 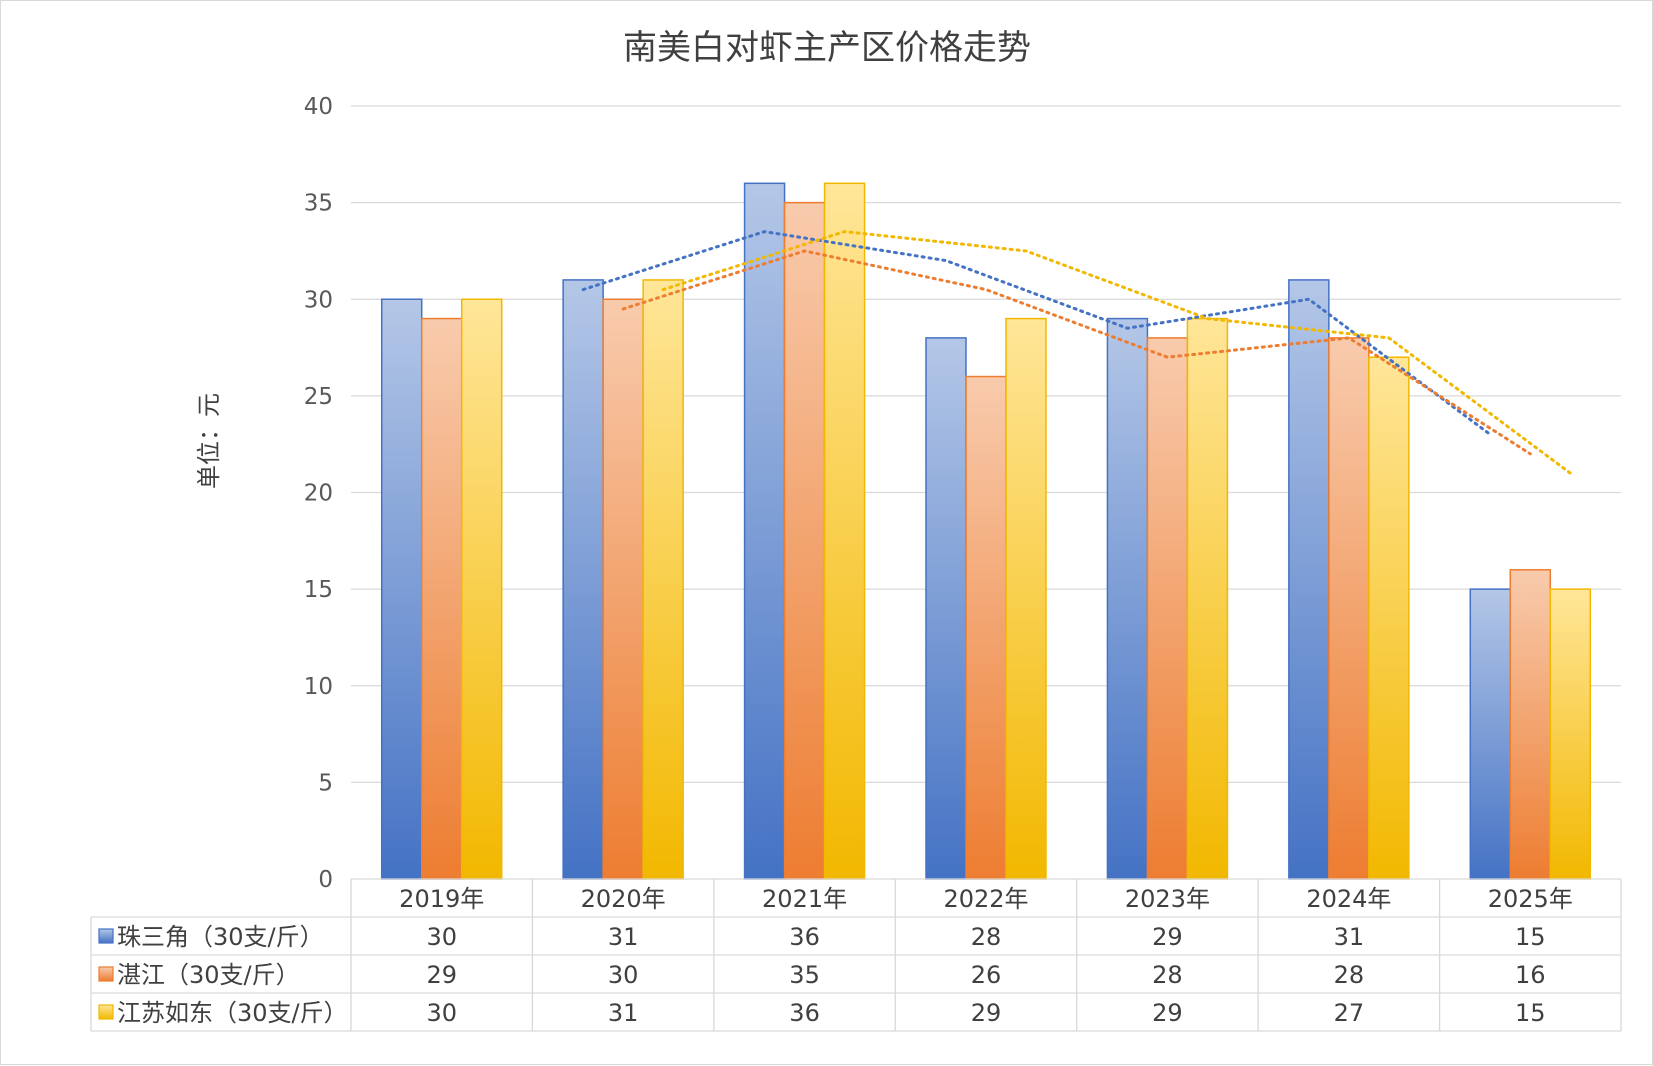 I want to click on y-tick-labels: 0 5 10 15 20 25 30 35 40, so click(x=318, y=493).